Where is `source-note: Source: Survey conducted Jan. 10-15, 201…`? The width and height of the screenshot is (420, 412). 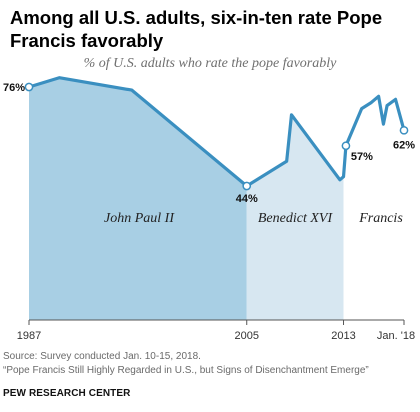 source-note: Source: Survey conducted Jan. 10-15, 201… is located at coordinates (102, 356).